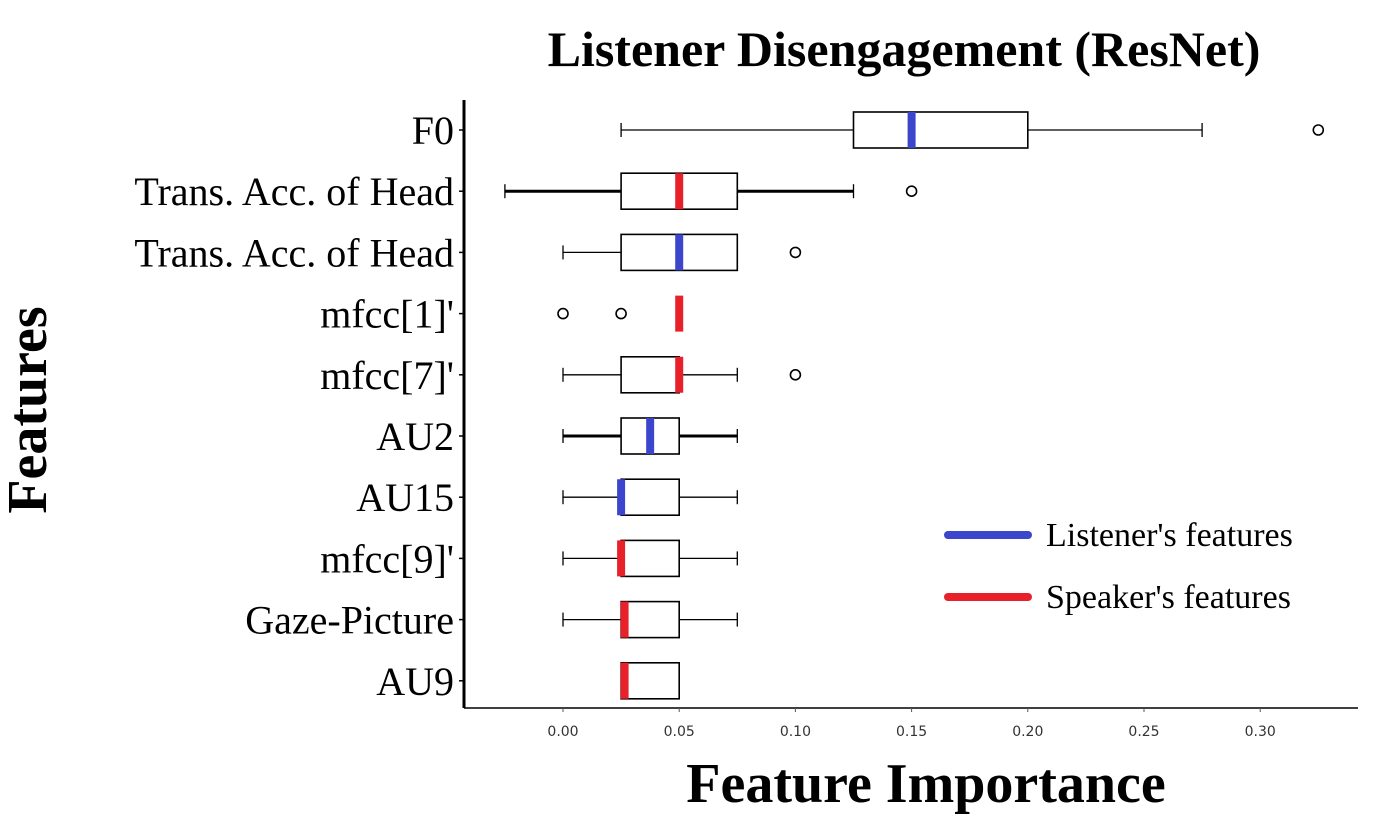 The height and width of the screenshot is (830, 1374). Describe the element at coordinates (1118, 566) in the screenshot. I see `legend: Listener's features Speaker's features` at that location.